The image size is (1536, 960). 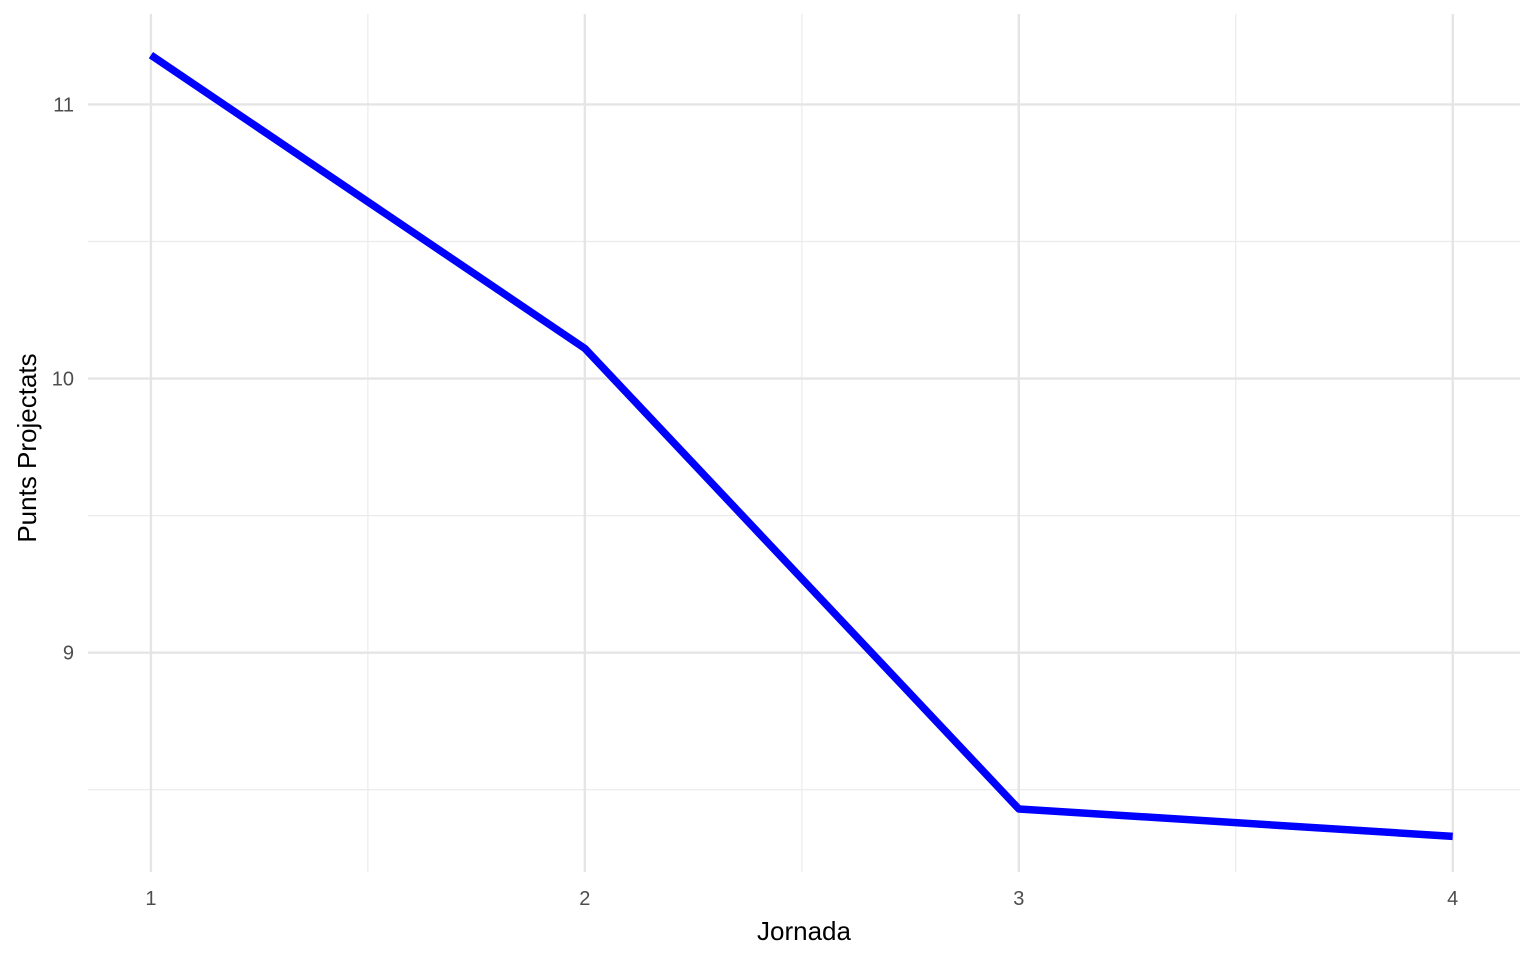 What do you see at coordinates (63, 105) in the screenshot?
I see `y-tick-label: 11` at bounding box center [63, 105].